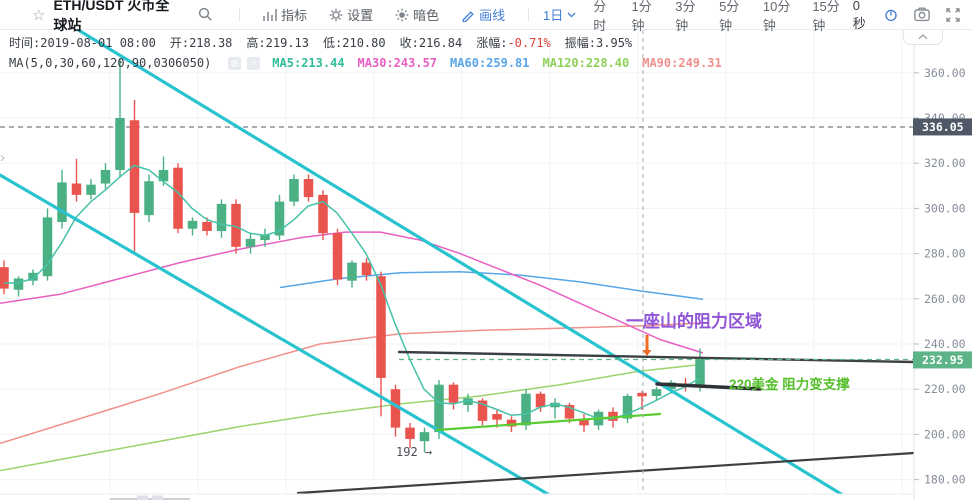 This screenshot has width=972, height=500. Describe the element at coordinates (685, 16) in the screenshot. I see `timeframe-option-2: 3分钟` at that location.